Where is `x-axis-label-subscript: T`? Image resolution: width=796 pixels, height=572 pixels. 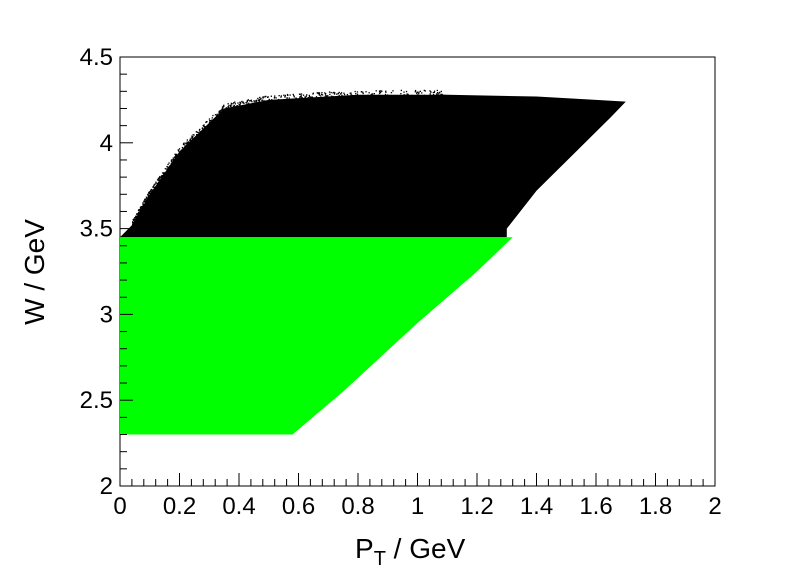 x-axis-label-subscript: T is located at coordinates (380, 559).